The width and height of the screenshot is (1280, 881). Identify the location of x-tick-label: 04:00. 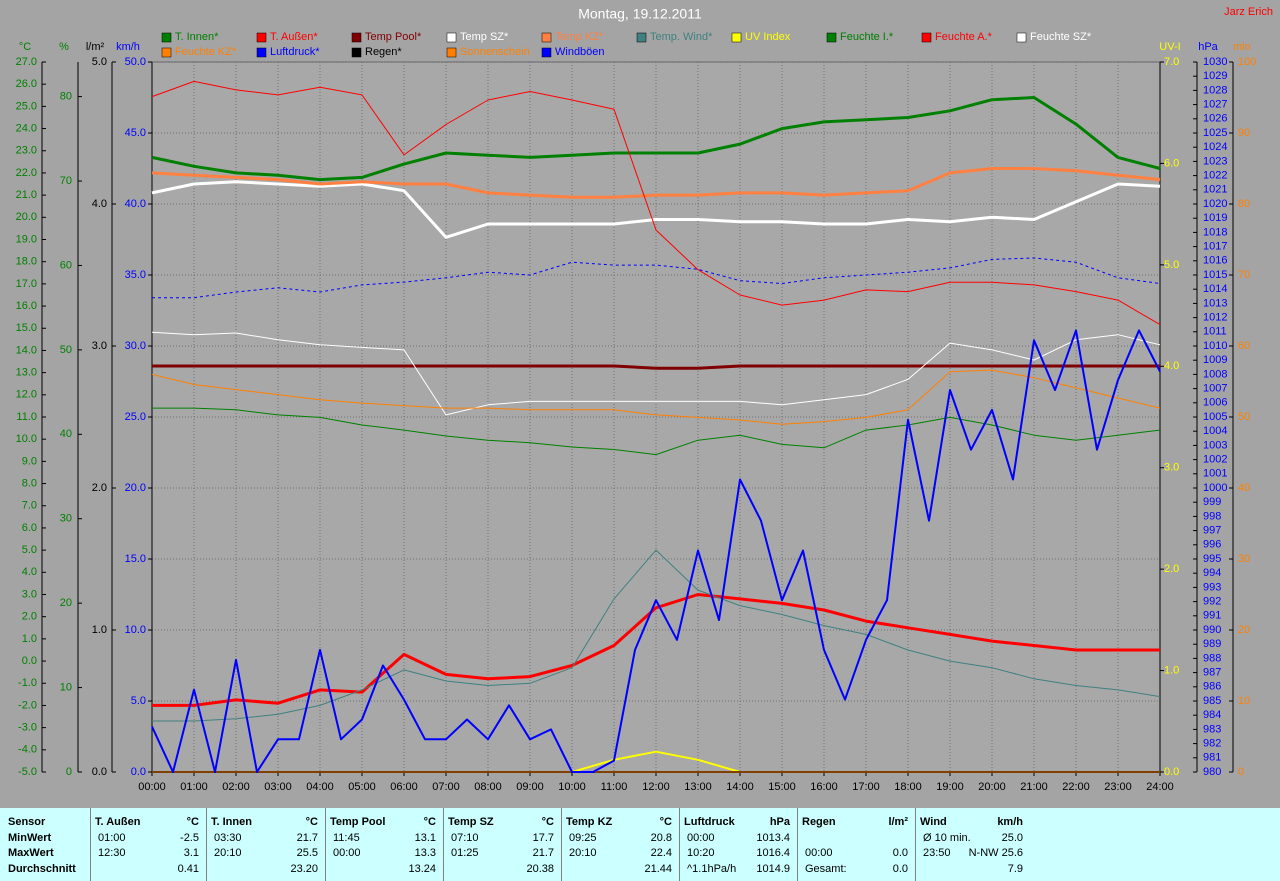
(320, 787).